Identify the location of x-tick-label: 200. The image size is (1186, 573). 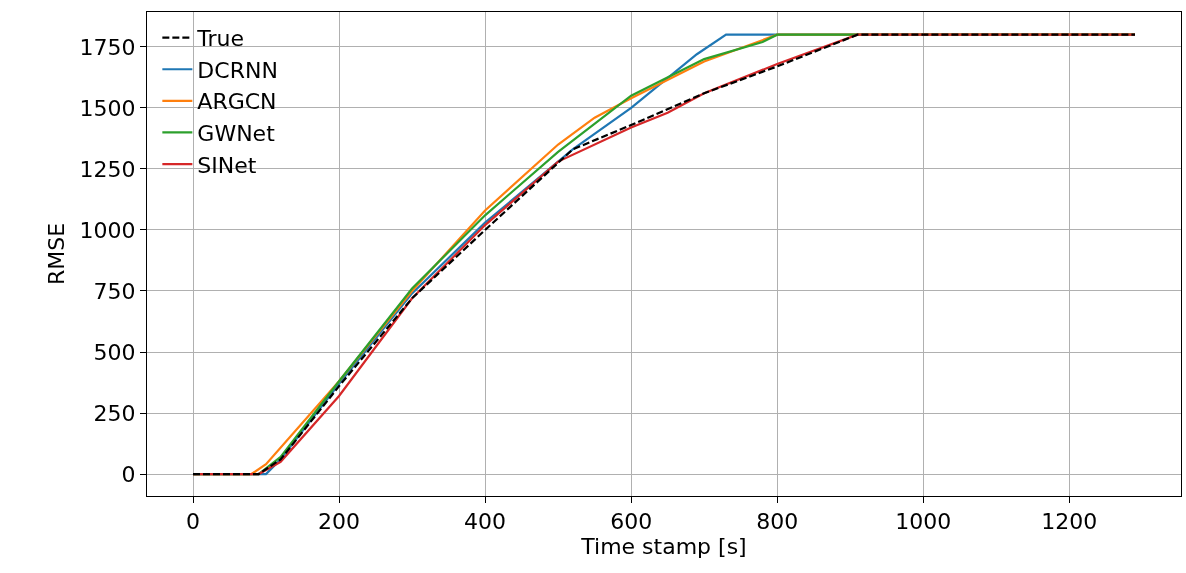
(339, 522).